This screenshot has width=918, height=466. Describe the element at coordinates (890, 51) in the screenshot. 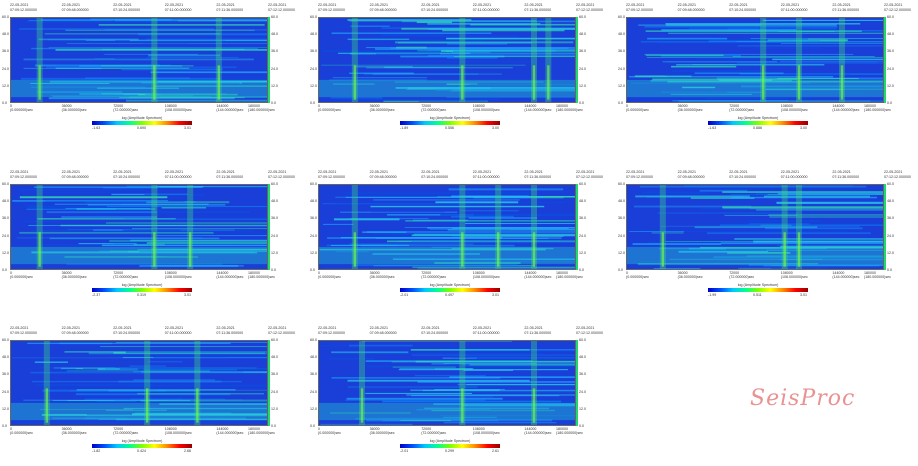

I see `y-tick-right: 36.0` at that location.